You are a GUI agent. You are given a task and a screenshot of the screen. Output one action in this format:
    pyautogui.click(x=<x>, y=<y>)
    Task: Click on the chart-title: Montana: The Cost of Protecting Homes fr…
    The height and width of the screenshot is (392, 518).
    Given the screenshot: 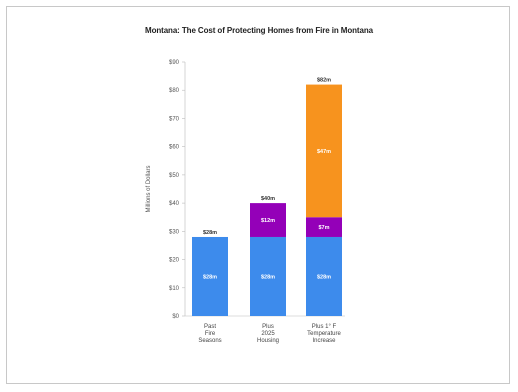 What is the action you would take?
    pyautogui.click(x=259, y=30)
    